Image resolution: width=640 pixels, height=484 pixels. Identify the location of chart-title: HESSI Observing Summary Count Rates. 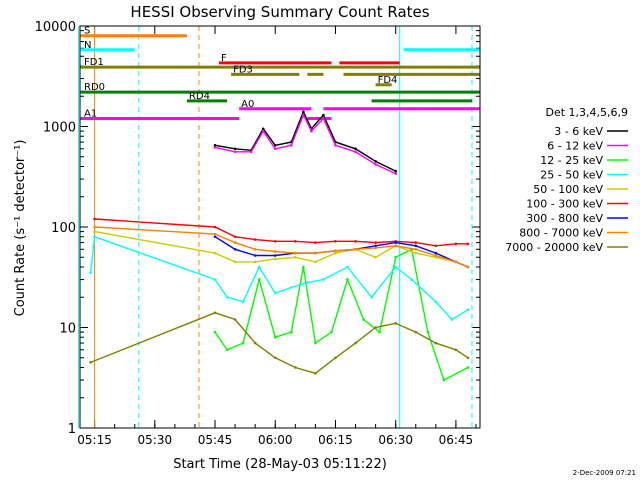
(279, 12).